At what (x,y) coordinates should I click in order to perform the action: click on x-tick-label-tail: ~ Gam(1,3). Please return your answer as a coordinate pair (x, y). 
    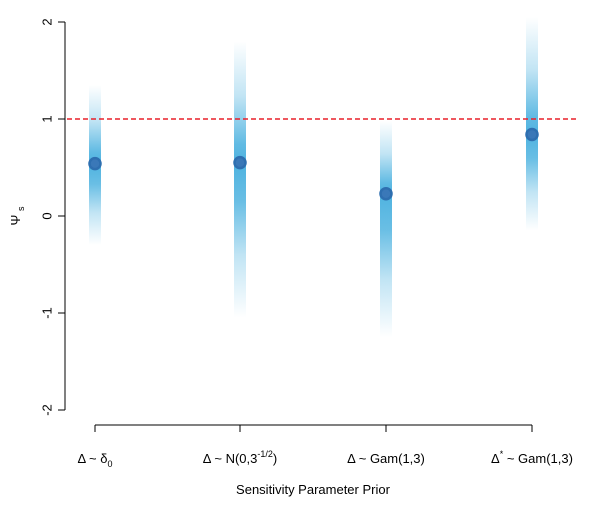
    Looking at the image, I should click on (538, 458).